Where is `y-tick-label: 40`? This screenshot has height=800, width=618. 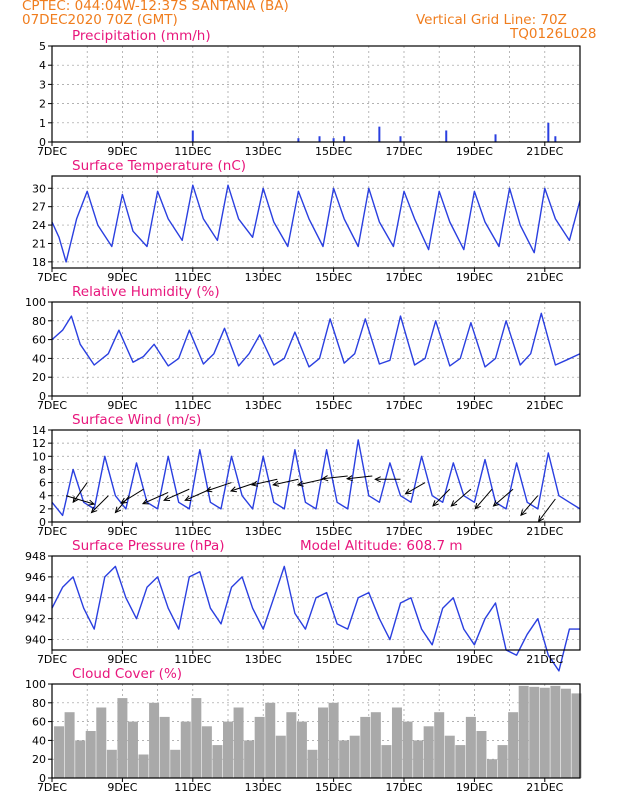 y-tick-label: 40 is located at coordinates (39, 358).